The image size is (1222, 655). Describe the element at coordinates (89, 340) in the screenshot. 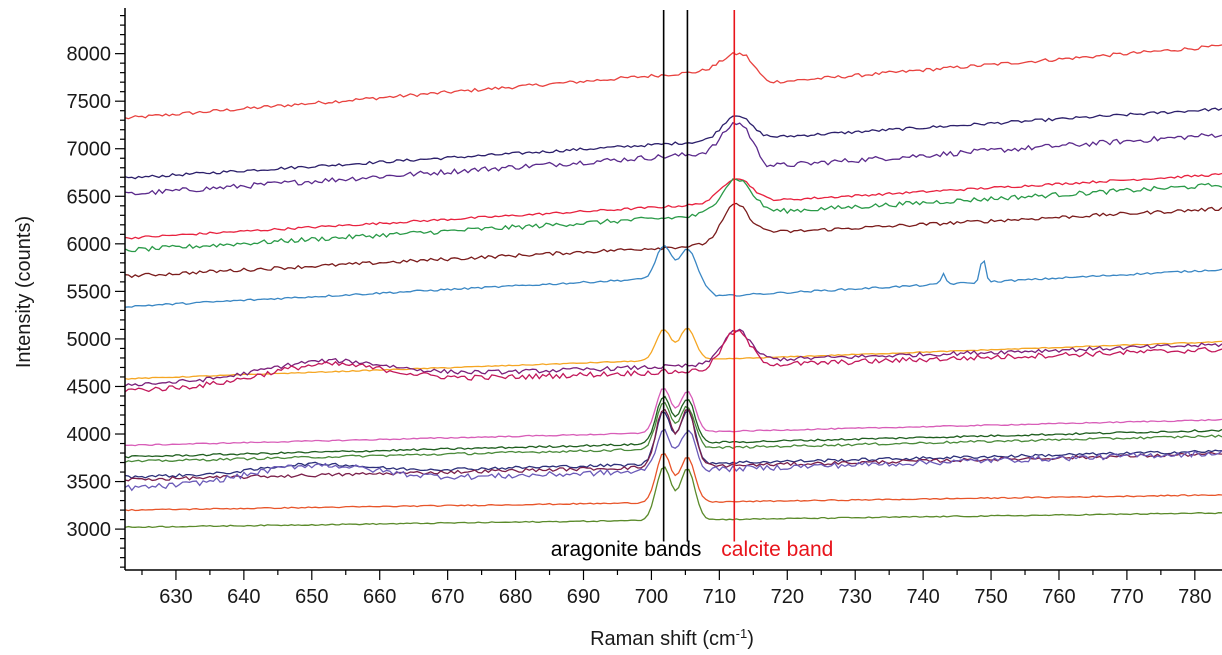

I see `y-tick-label: 5000` at that location.